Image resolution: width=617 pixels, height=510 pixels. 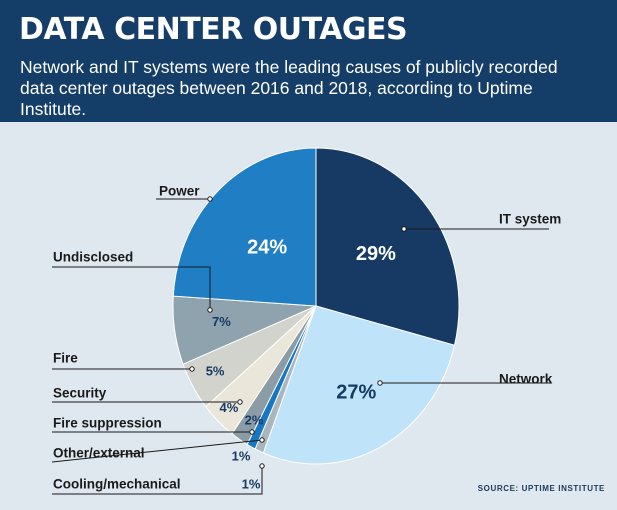 What do you see at coordinates (229, 407) in the screenshot?
I see `slice-value-security: 4%` at bounding box center [229, 407].